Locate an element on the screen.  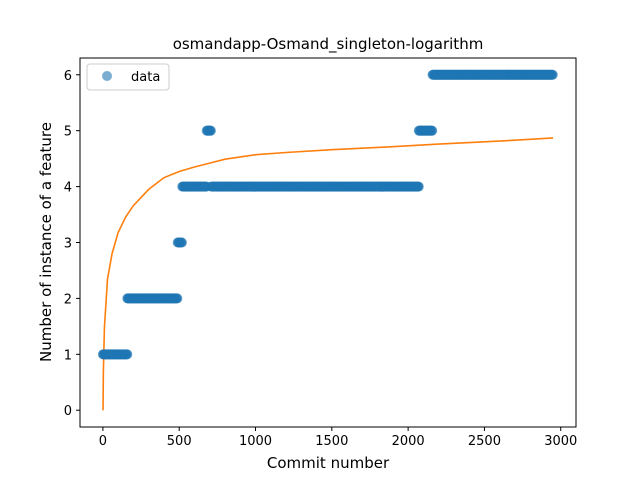
x-tick-label: 1500 is located at coordinates (331, 441).